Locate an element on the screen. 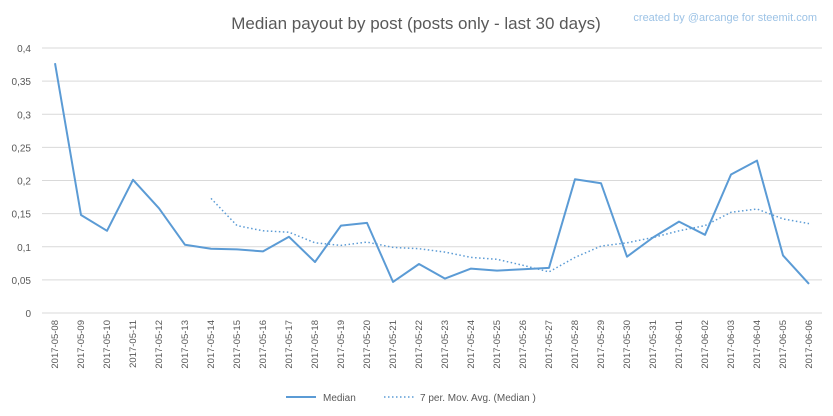 The width and height of the screenshot is (833, 416). x-tick-label: 2017-06-04 is located at coordinates (757, 344).